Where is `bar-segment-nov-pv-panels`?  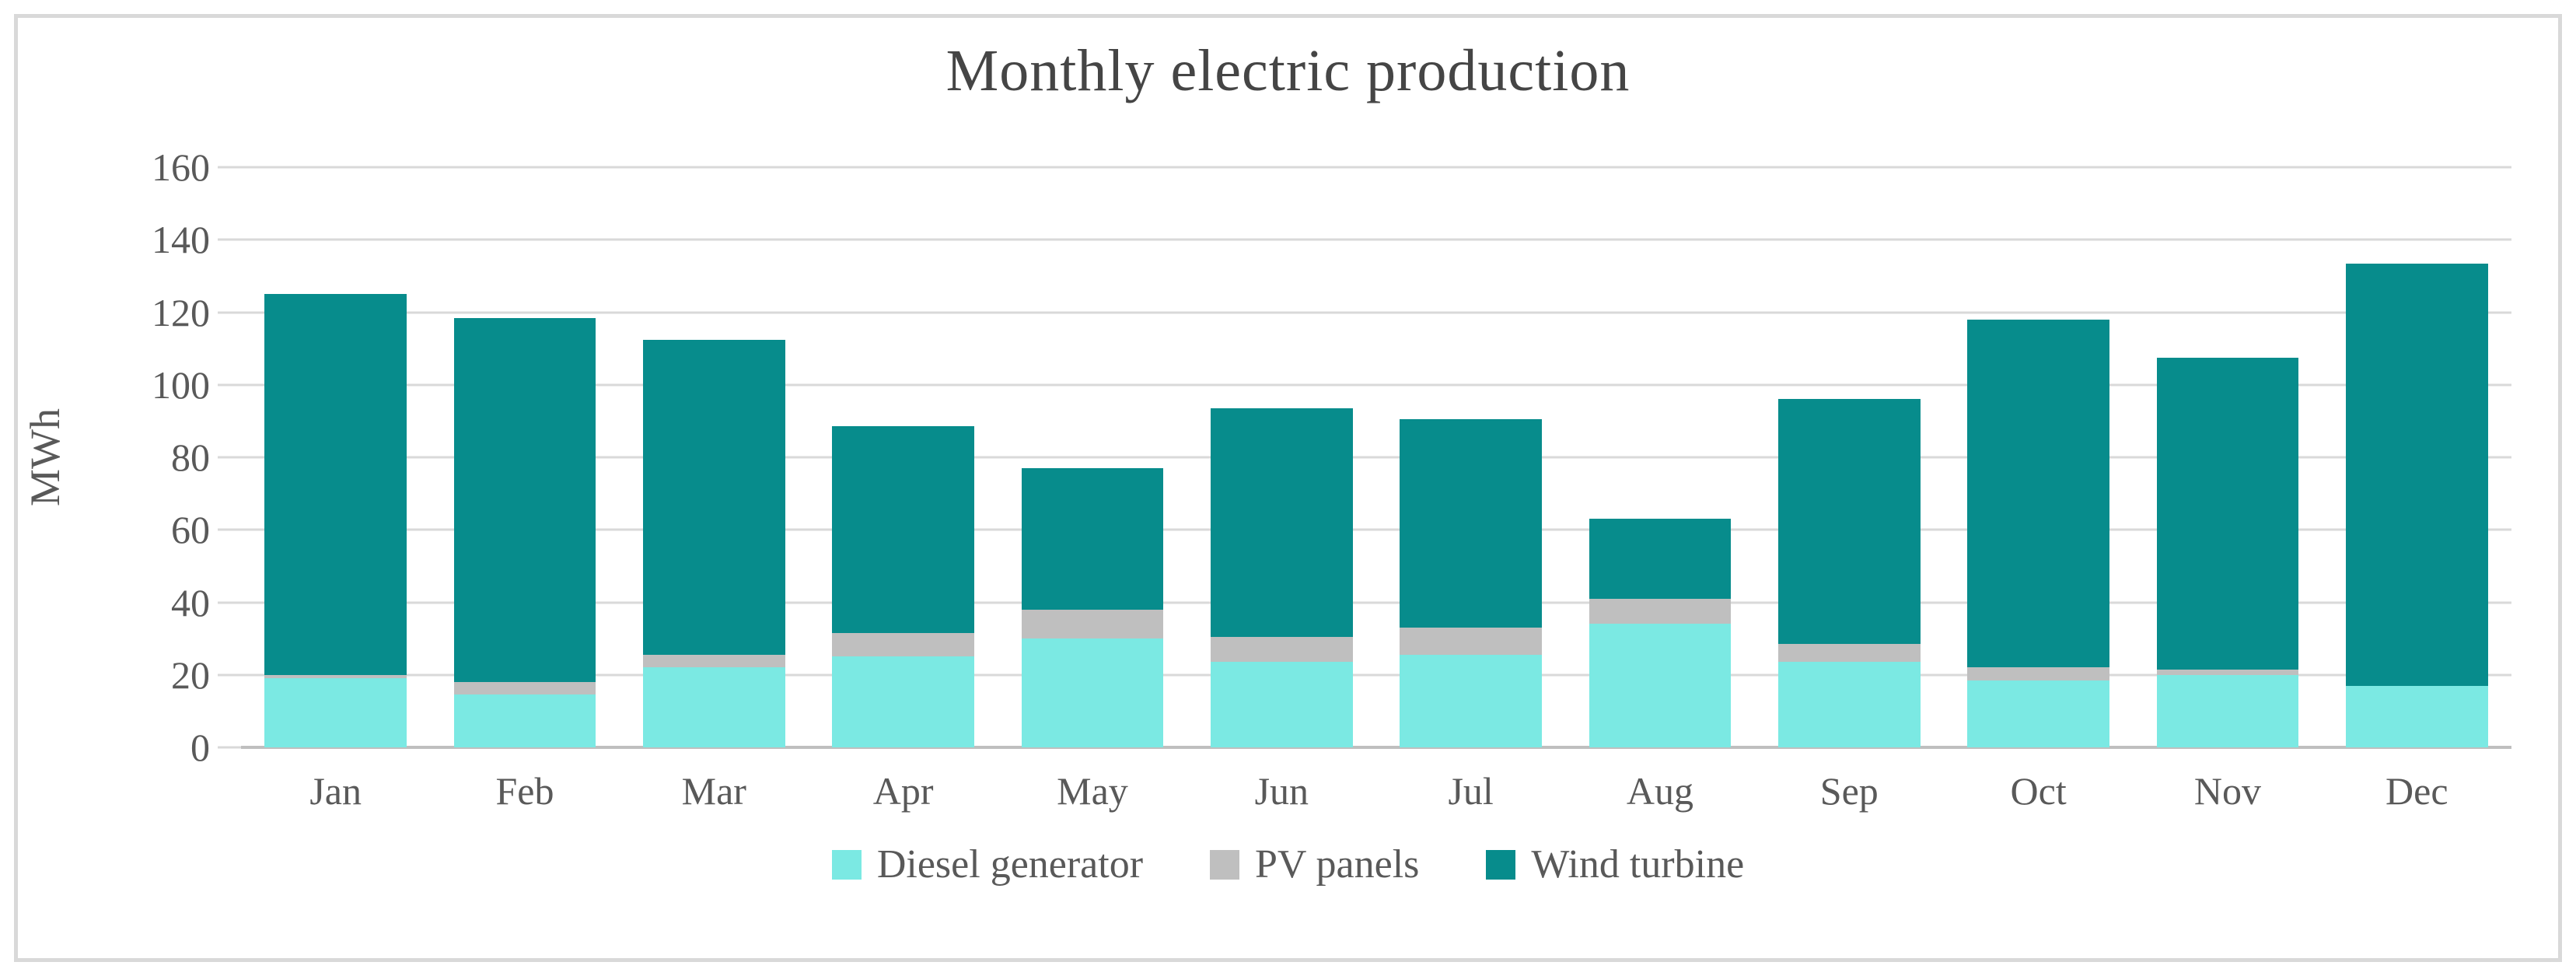
bar-segment-nov-pv-panels is located at coordinates (2227, 672).